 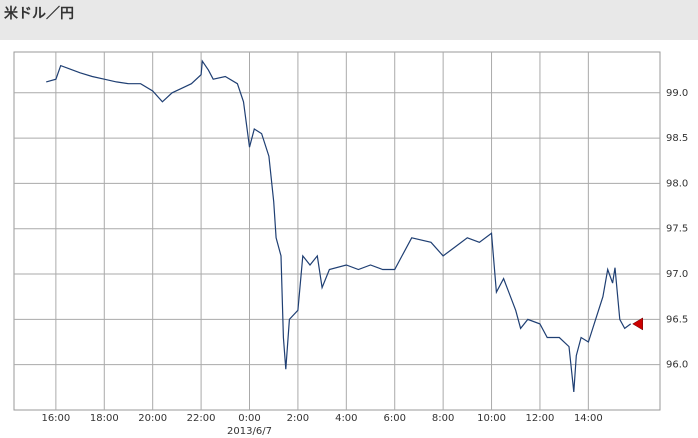 What do you see at coordinates (201, 418) in the screenshot?
I see `x-tick-label: 22:00` at bounding box center [201, 418].